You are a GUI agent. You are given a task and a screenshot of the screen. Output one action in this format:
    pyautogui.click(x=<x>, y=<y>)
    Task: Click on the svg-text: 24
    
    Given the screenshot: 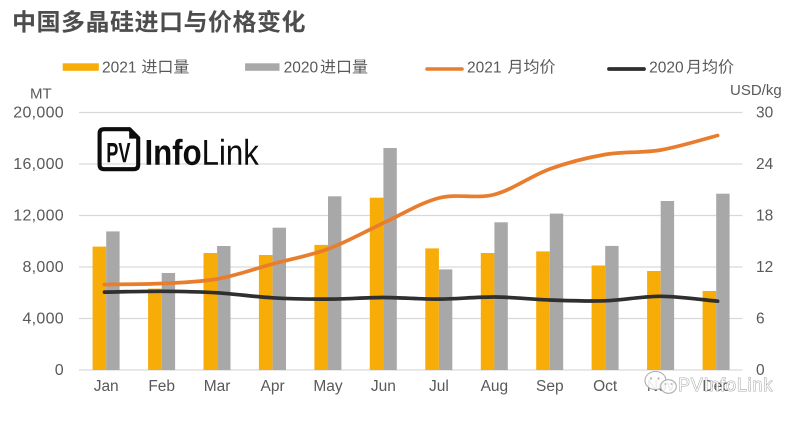 What is the action you would take?
    pyautogui.click(x=765, y=164)
    